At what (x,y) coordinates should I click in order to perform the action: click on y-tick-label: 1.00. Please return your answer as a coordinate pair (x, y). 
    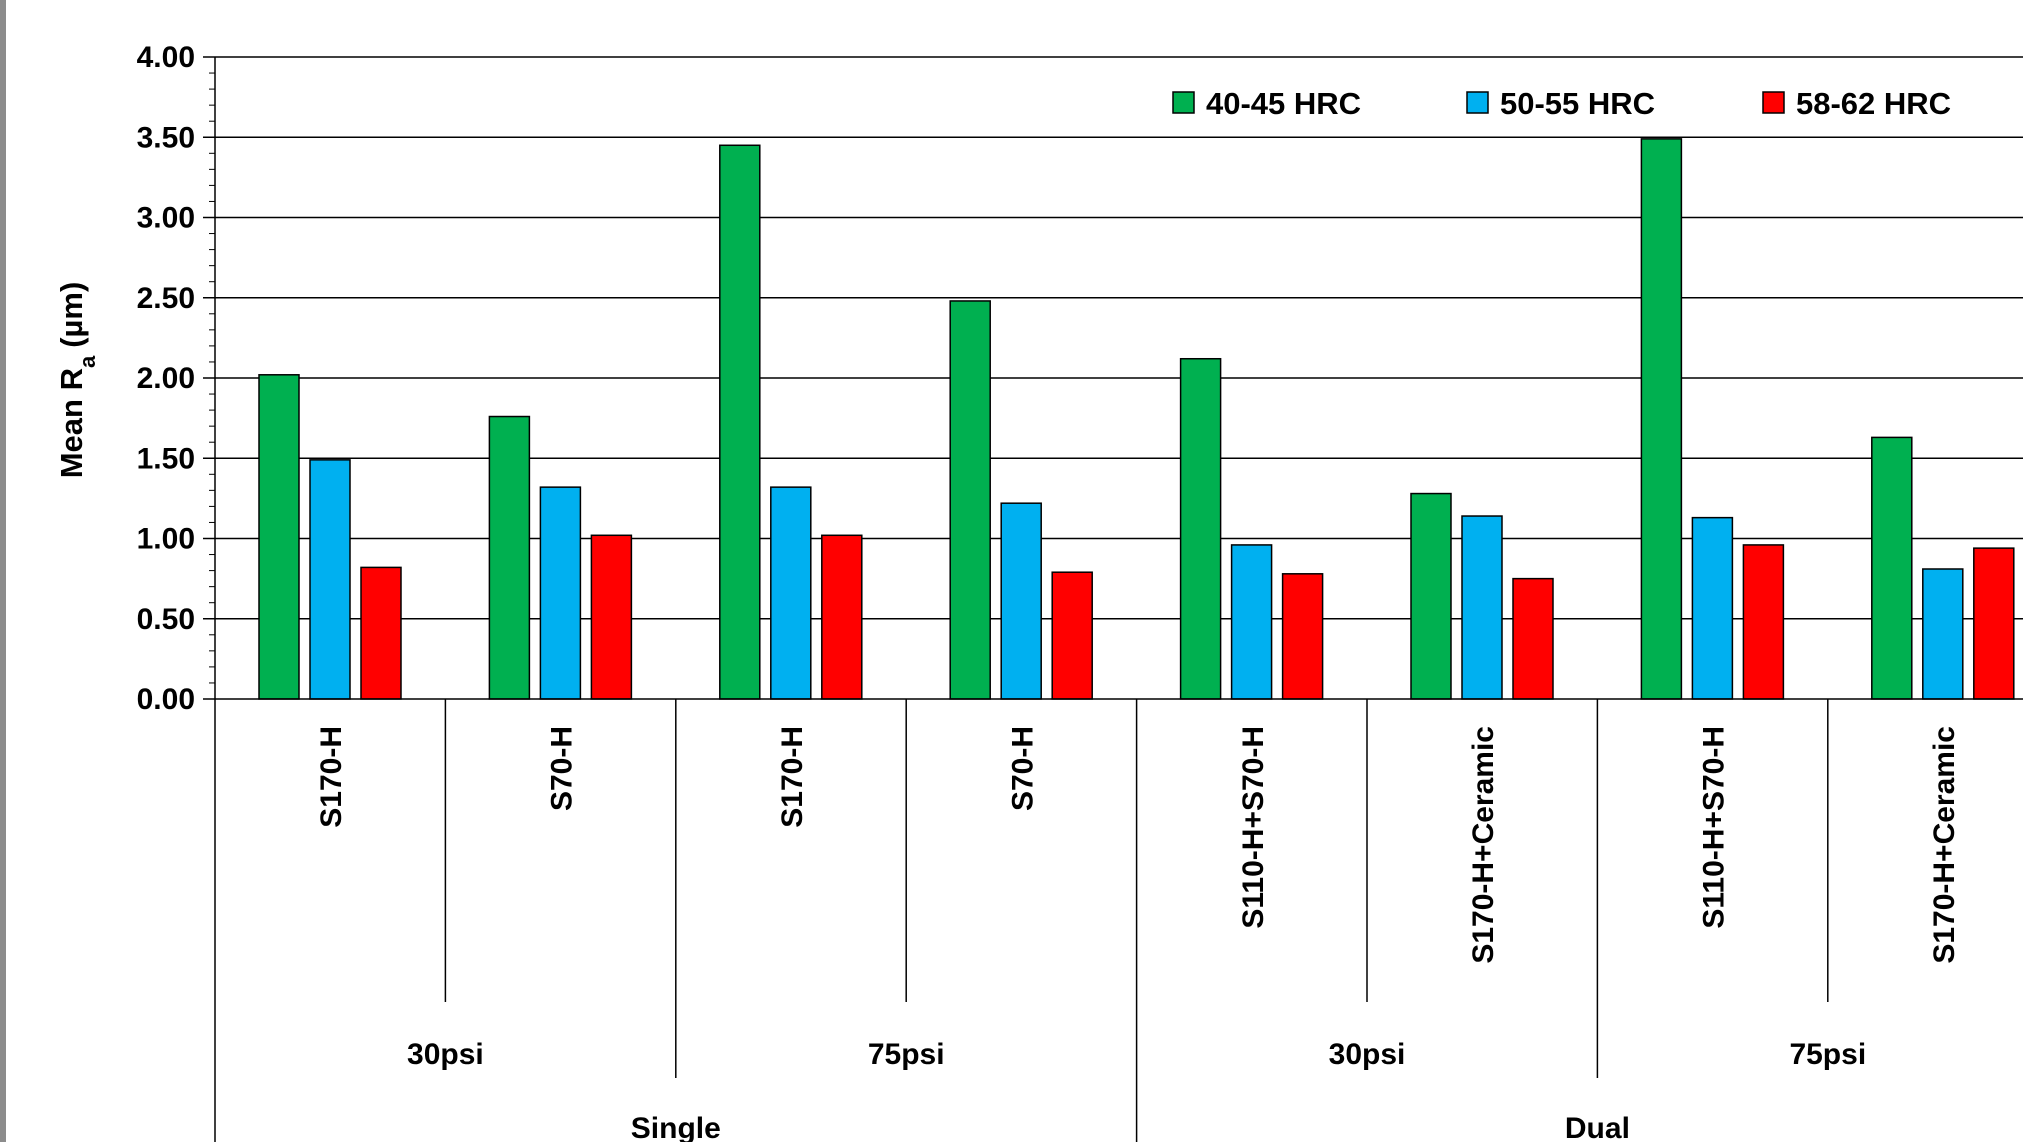
    Looking at the image, I should click on (166, 539).